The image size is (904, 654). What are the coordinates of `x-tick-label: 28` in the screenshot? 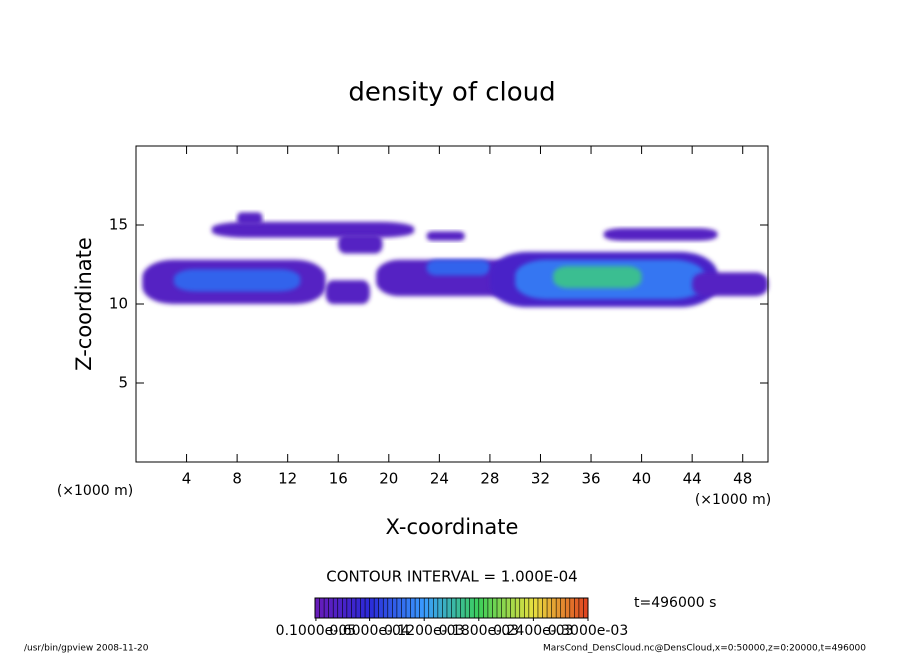 It's located at (489, 479).